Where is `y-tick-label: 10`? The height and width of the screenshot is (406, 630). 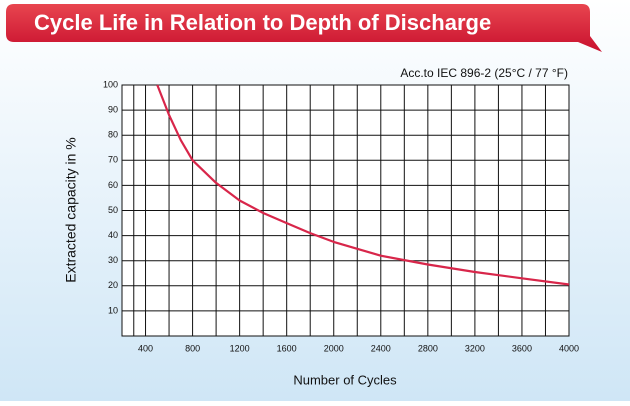
y-tick-label: 10 is located at coordinates (113, 310).